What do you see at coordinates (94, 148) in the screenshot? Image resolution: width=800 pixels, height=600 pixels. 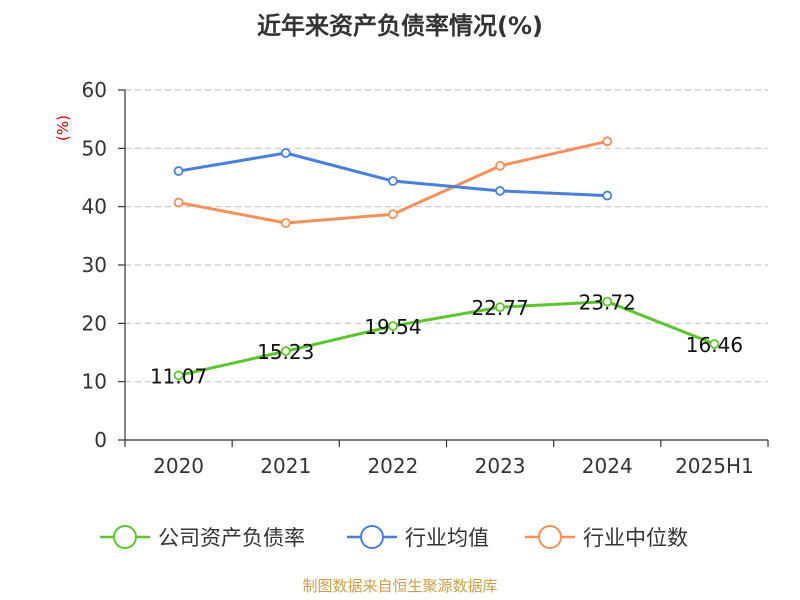 I see `y-tick-label: 50` at bounding box center [94, 148].